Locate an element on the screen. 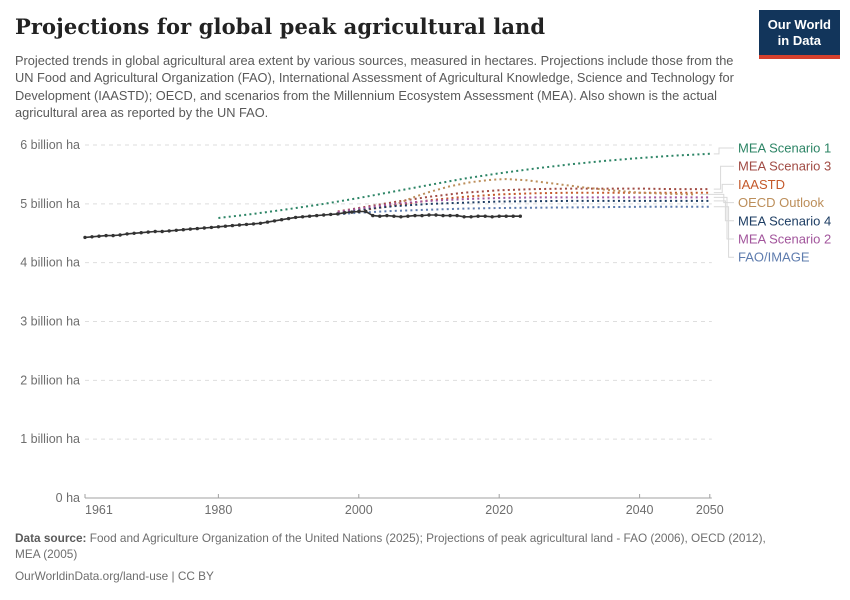 This screenshot has height=600, width=850. owid-logo: Our World in Data is located at coordinates (799, 34).